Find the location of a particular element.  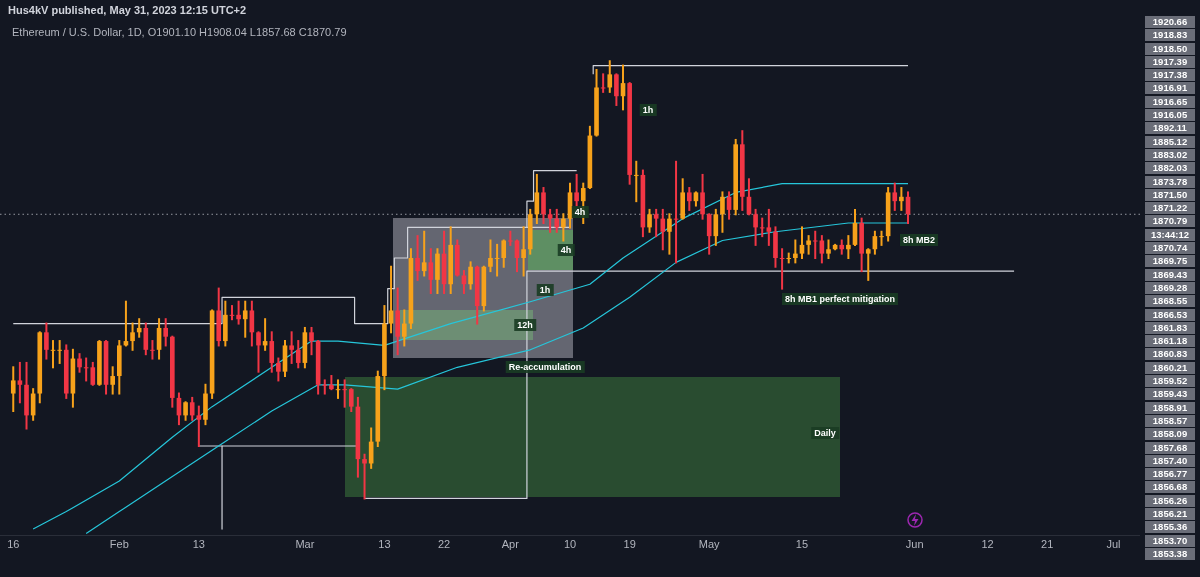

x-tick-label: 21 is located at coordinates (1047, 544).